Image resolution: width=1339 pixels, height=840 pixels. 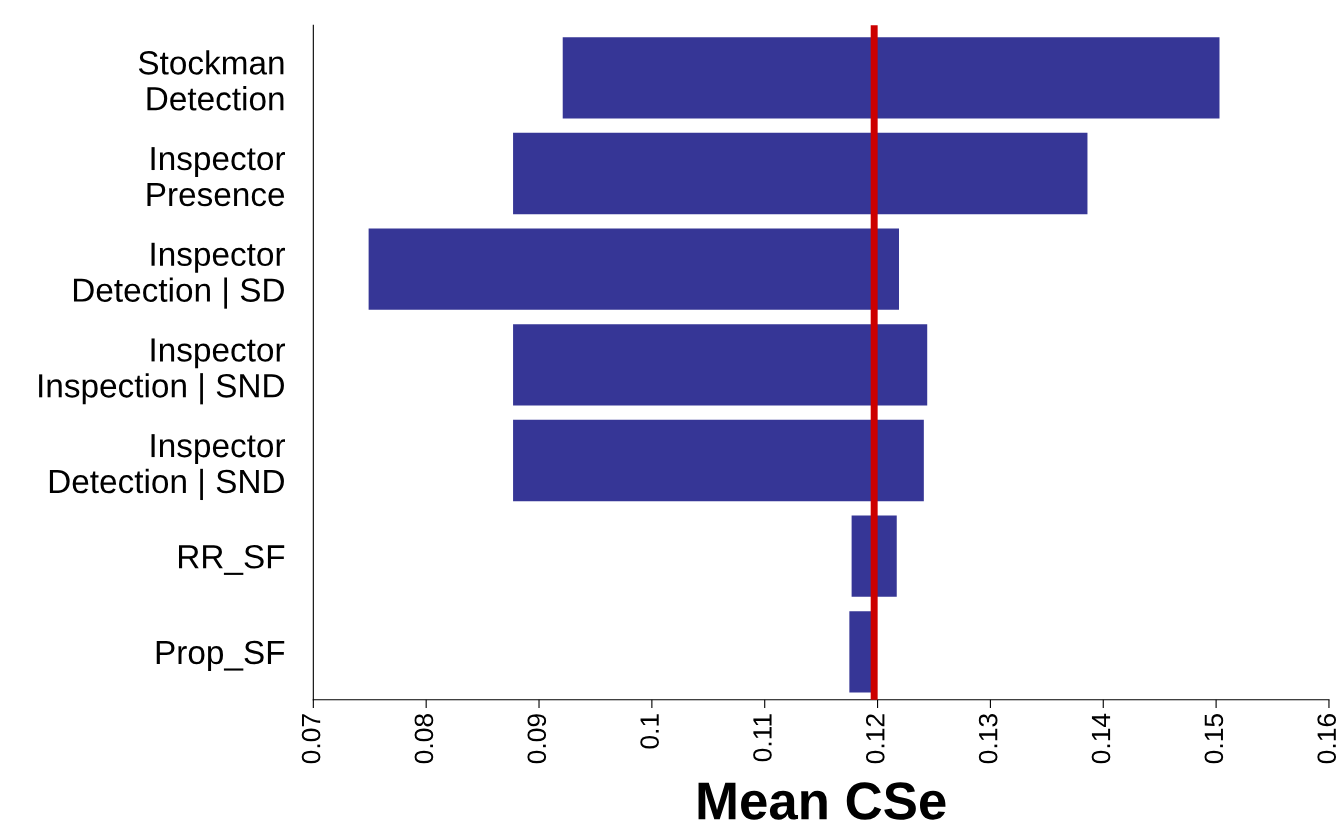 I want to click on x-tick-label: 0.1, so click(x=649, y=731).